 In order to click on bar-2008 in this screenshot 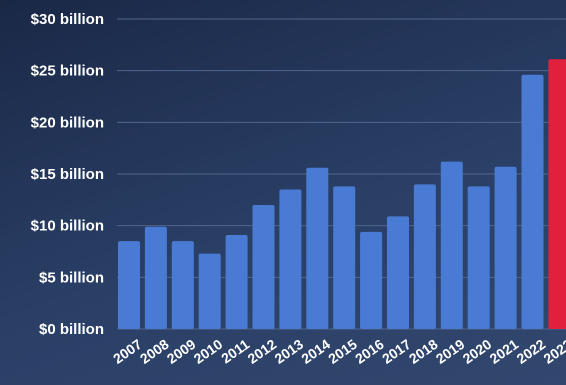, I will do `click(155, 277)`.